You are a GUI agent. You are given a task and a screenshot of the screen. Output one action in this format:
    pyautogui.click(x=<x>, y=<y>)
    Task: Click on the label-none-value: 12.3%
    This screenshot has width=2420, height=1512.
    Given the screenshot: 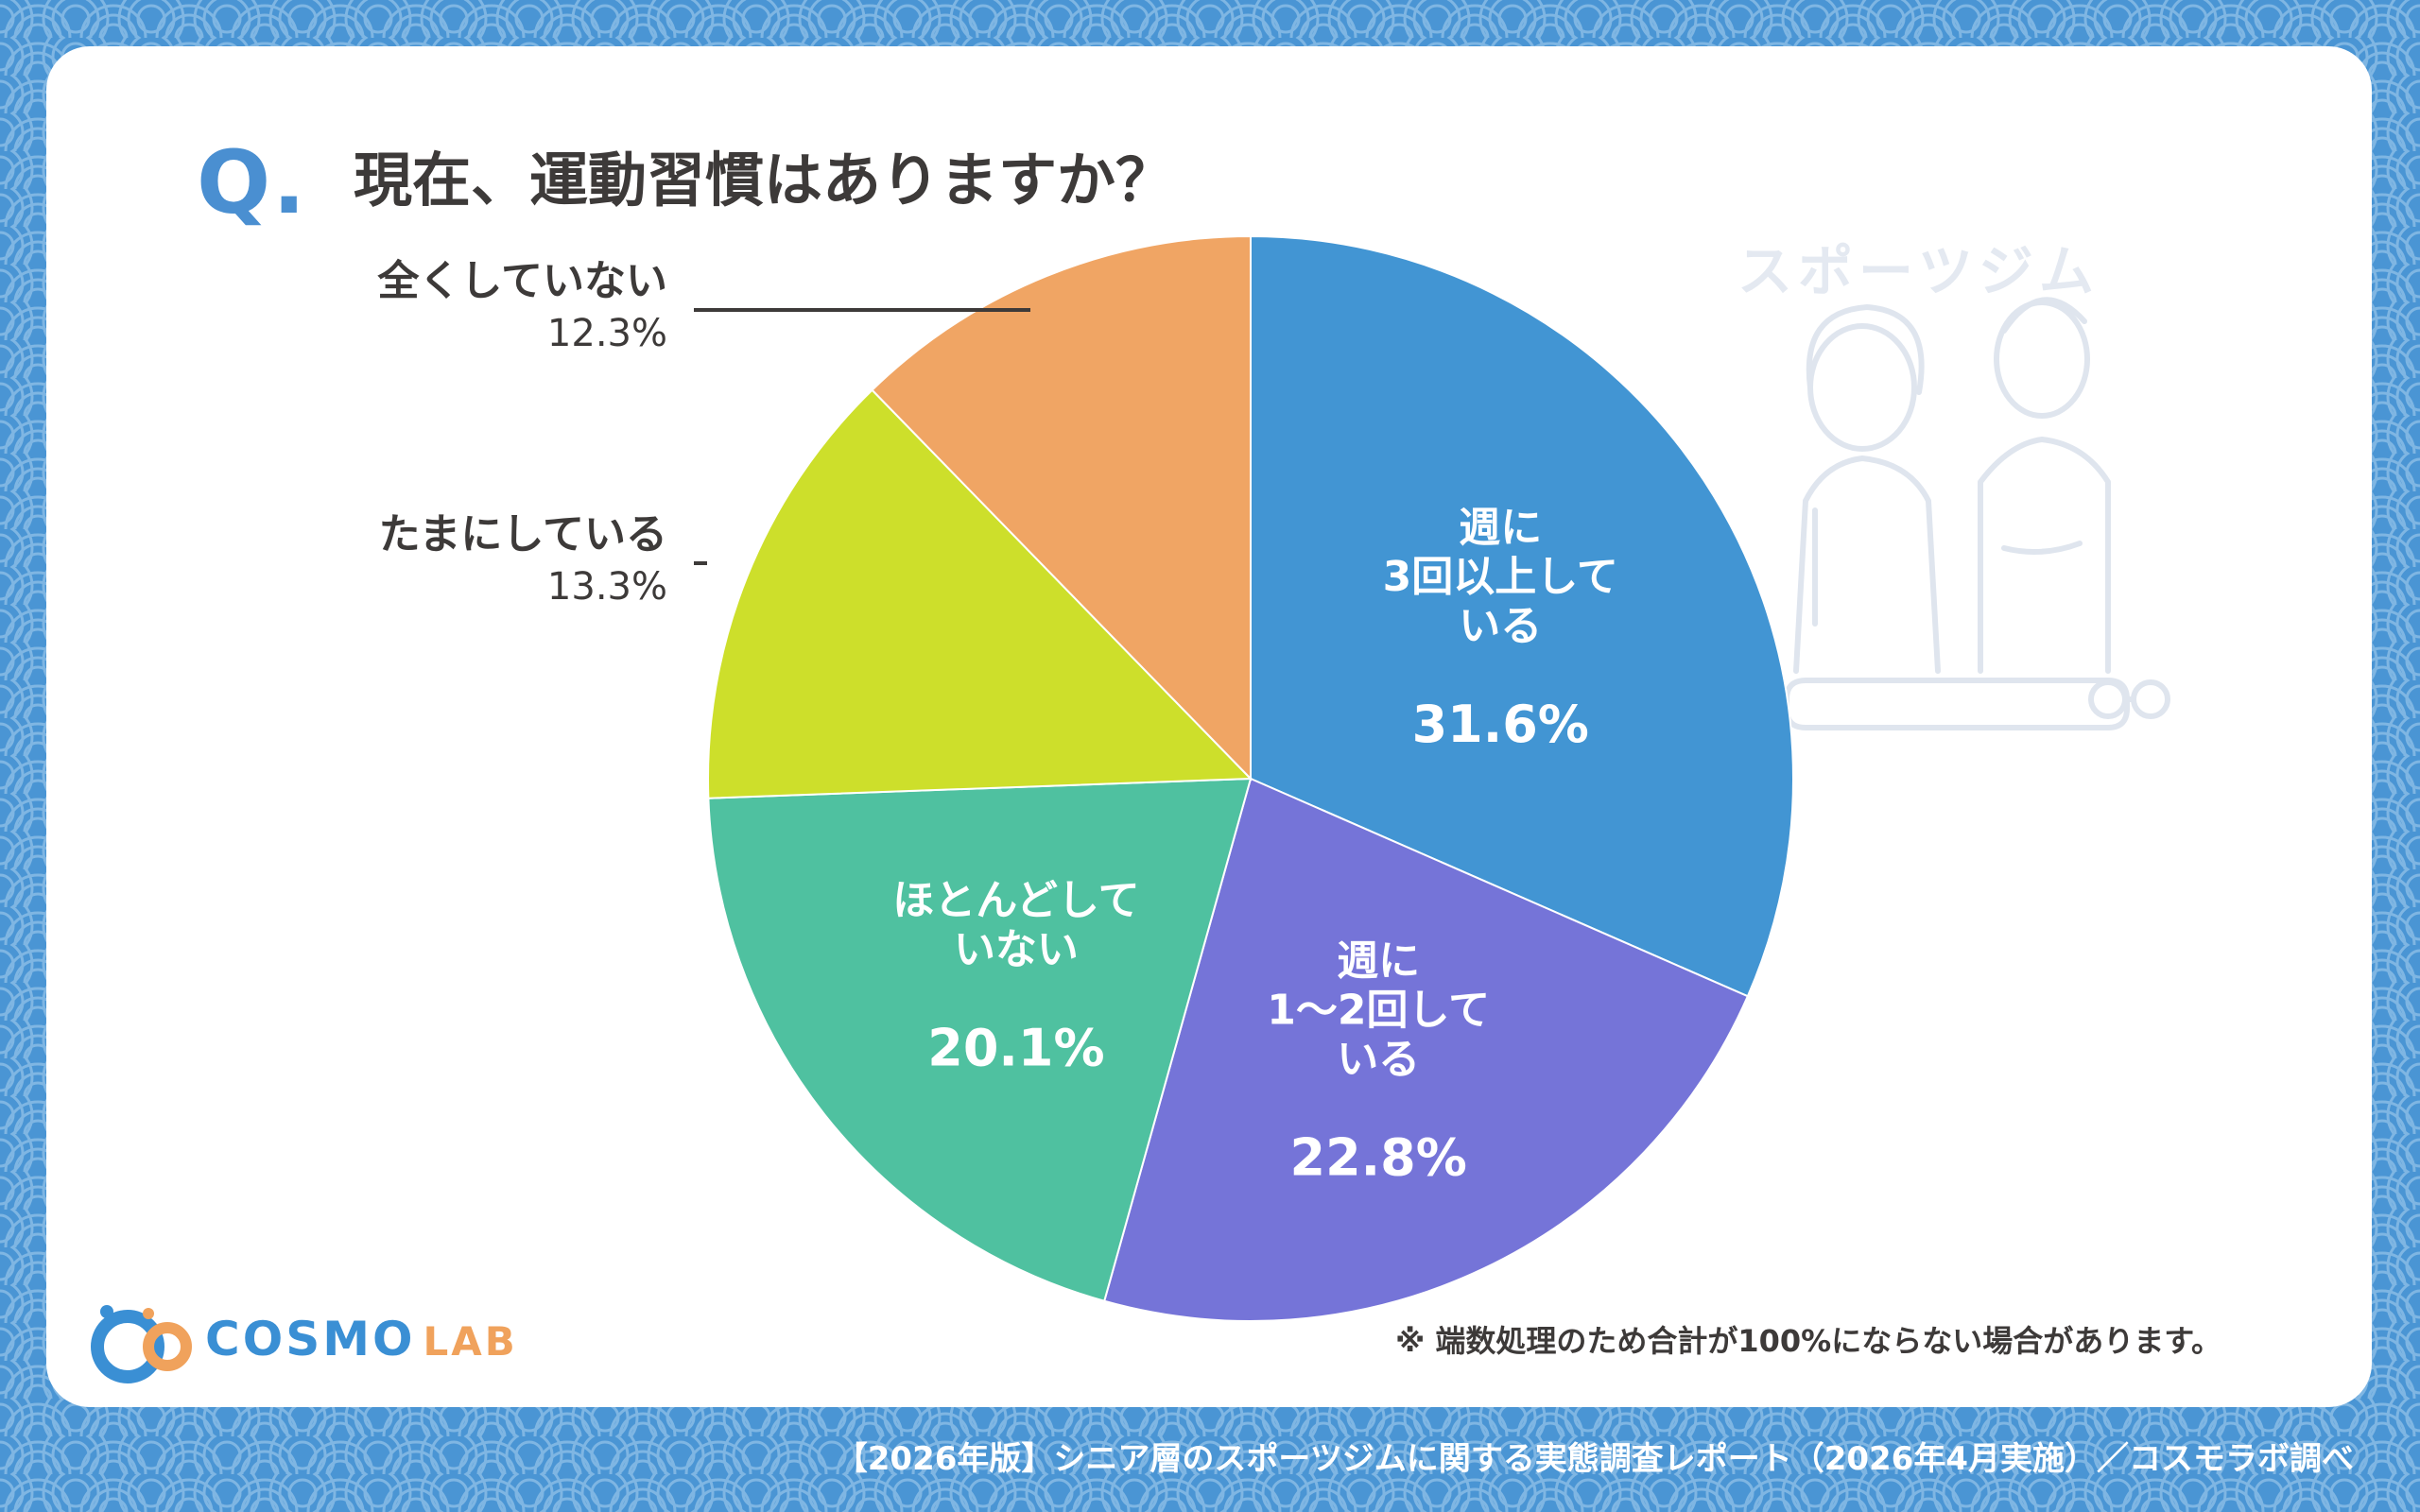 What is the action you would take?
    pyautogui.click(x=607, y=333)
    